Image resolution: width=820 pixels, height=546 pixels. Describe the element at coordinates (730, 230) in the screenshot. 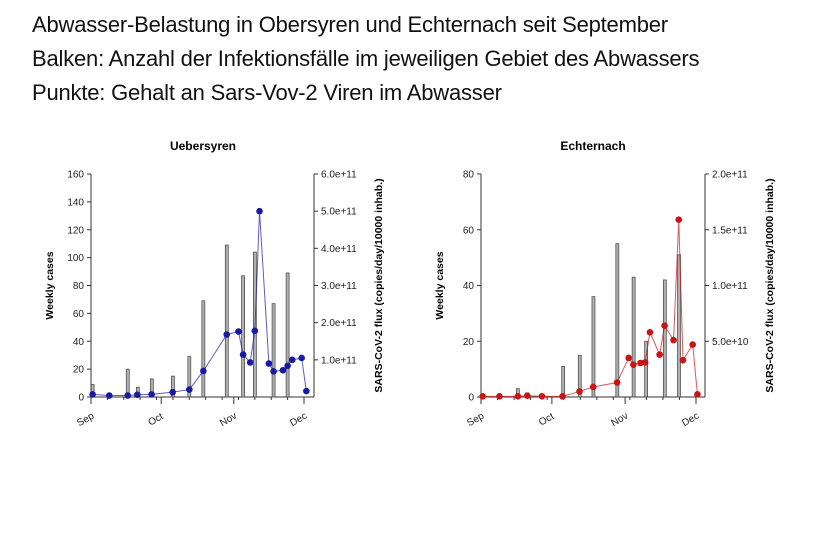

I see `y2-tick-label: 1.5e+11` at that location.